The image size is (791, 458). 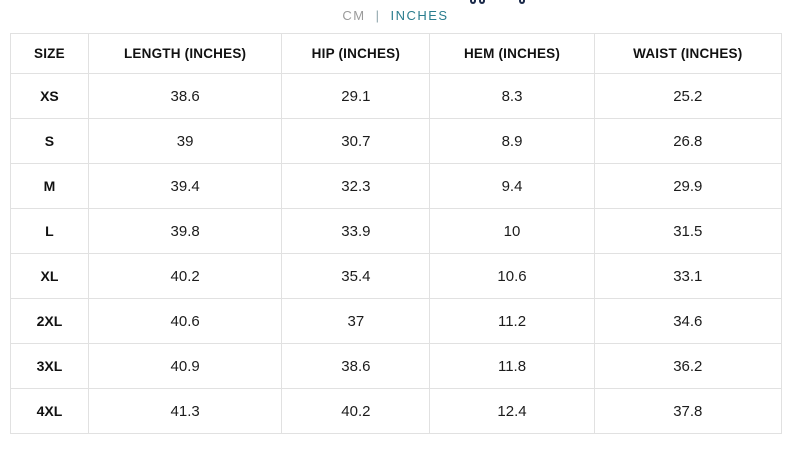 What do you see at coordinates (49, 231) in the screenshot?
I see `size-label: L` at bounding box center [49, 231].